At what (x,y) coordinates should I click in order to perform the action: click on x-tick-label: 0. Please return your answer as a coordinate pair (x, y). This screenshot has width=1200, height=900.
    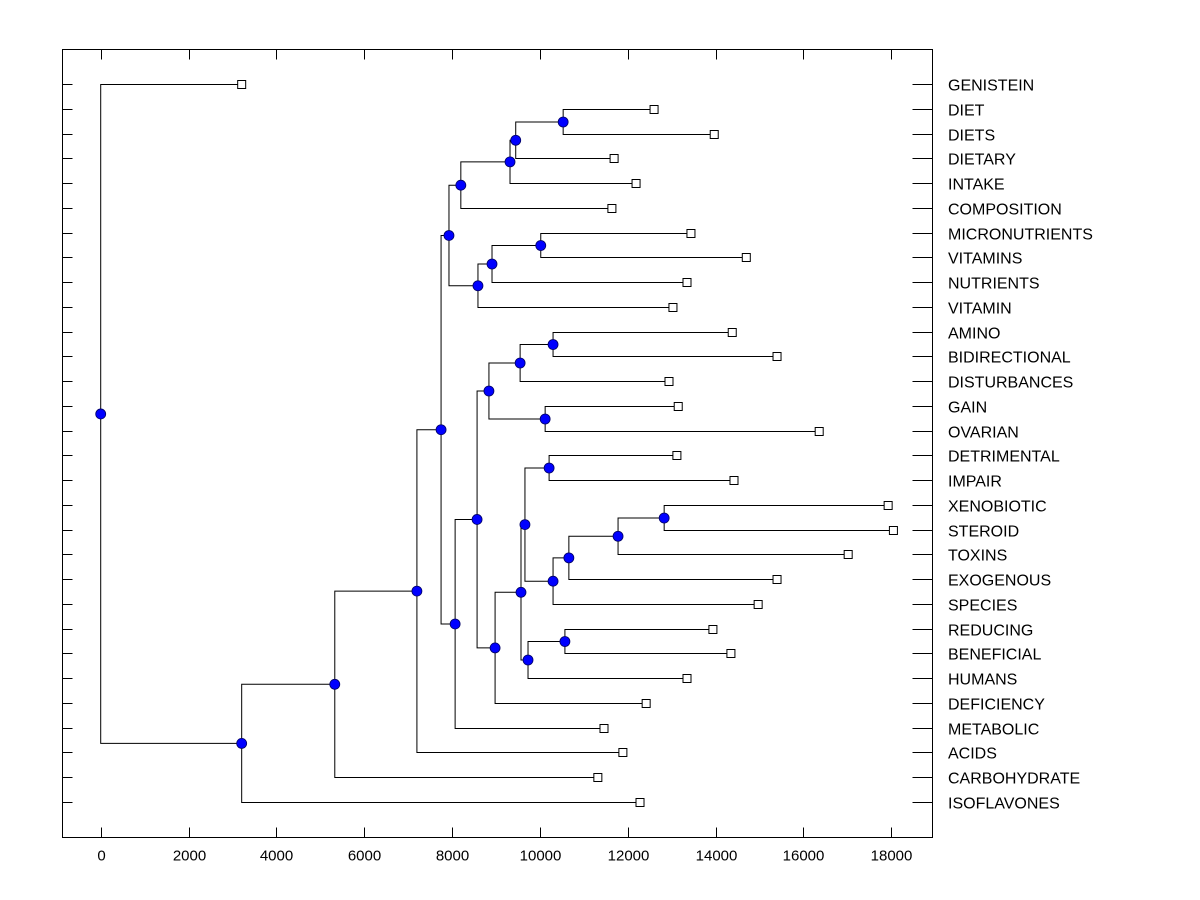
    Looking at the image, I should click on (101, 856).